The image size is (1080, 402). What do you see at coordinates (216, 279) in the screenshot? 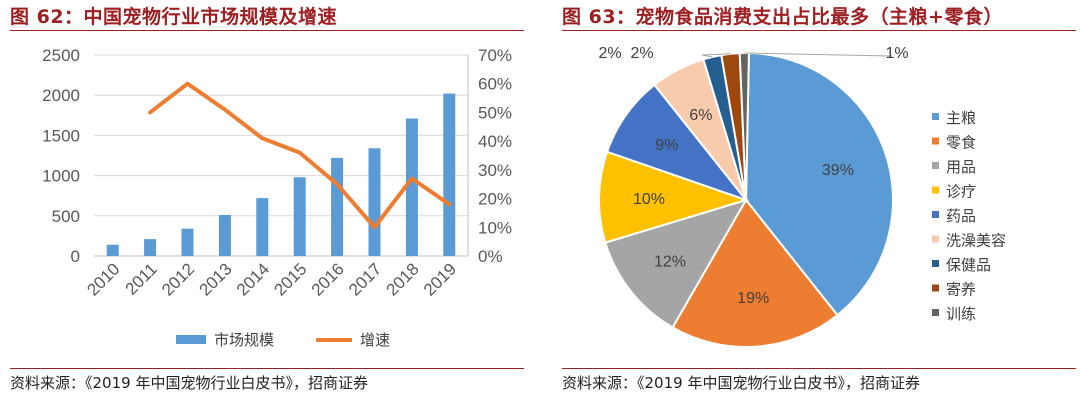
I see `x-tick-label: 2013` at bounding box center [216, 279].